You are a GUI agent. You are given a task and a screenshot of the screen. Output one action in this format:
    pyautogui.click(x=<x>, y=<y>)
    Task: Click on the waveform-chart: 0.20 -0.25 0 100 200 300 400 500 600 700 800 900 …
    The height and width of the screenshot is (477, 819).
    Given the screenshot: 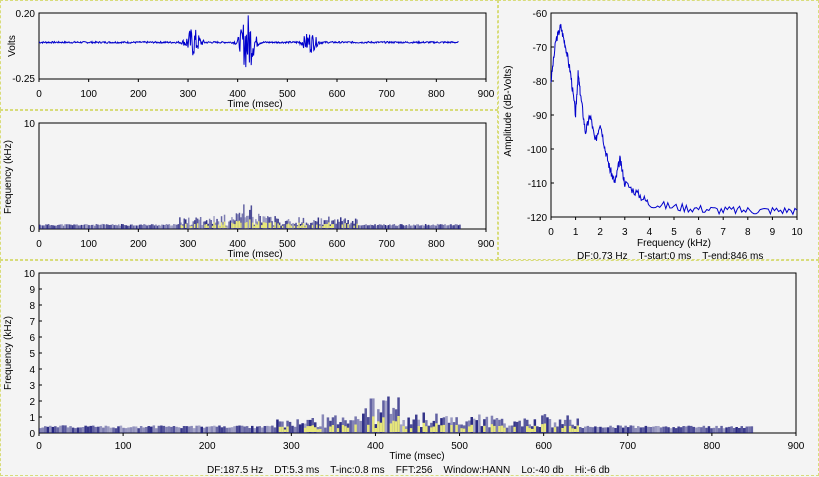 What is the action you would take?
    pyautogui.click(x=251, y=59)
    